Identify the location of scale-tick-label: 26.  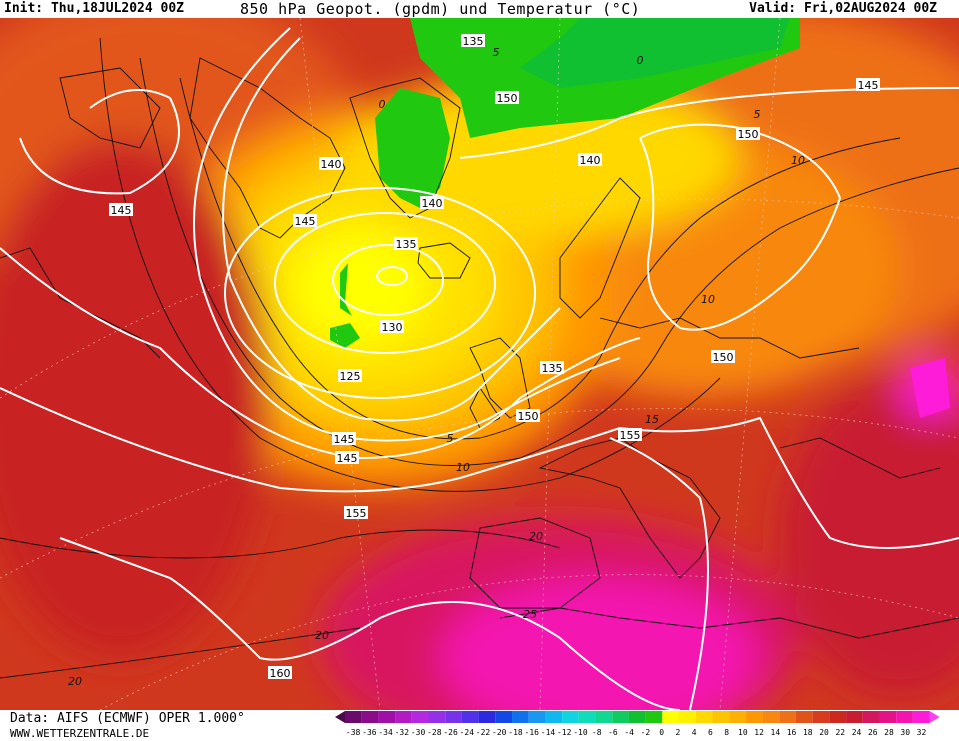
(873, 732).